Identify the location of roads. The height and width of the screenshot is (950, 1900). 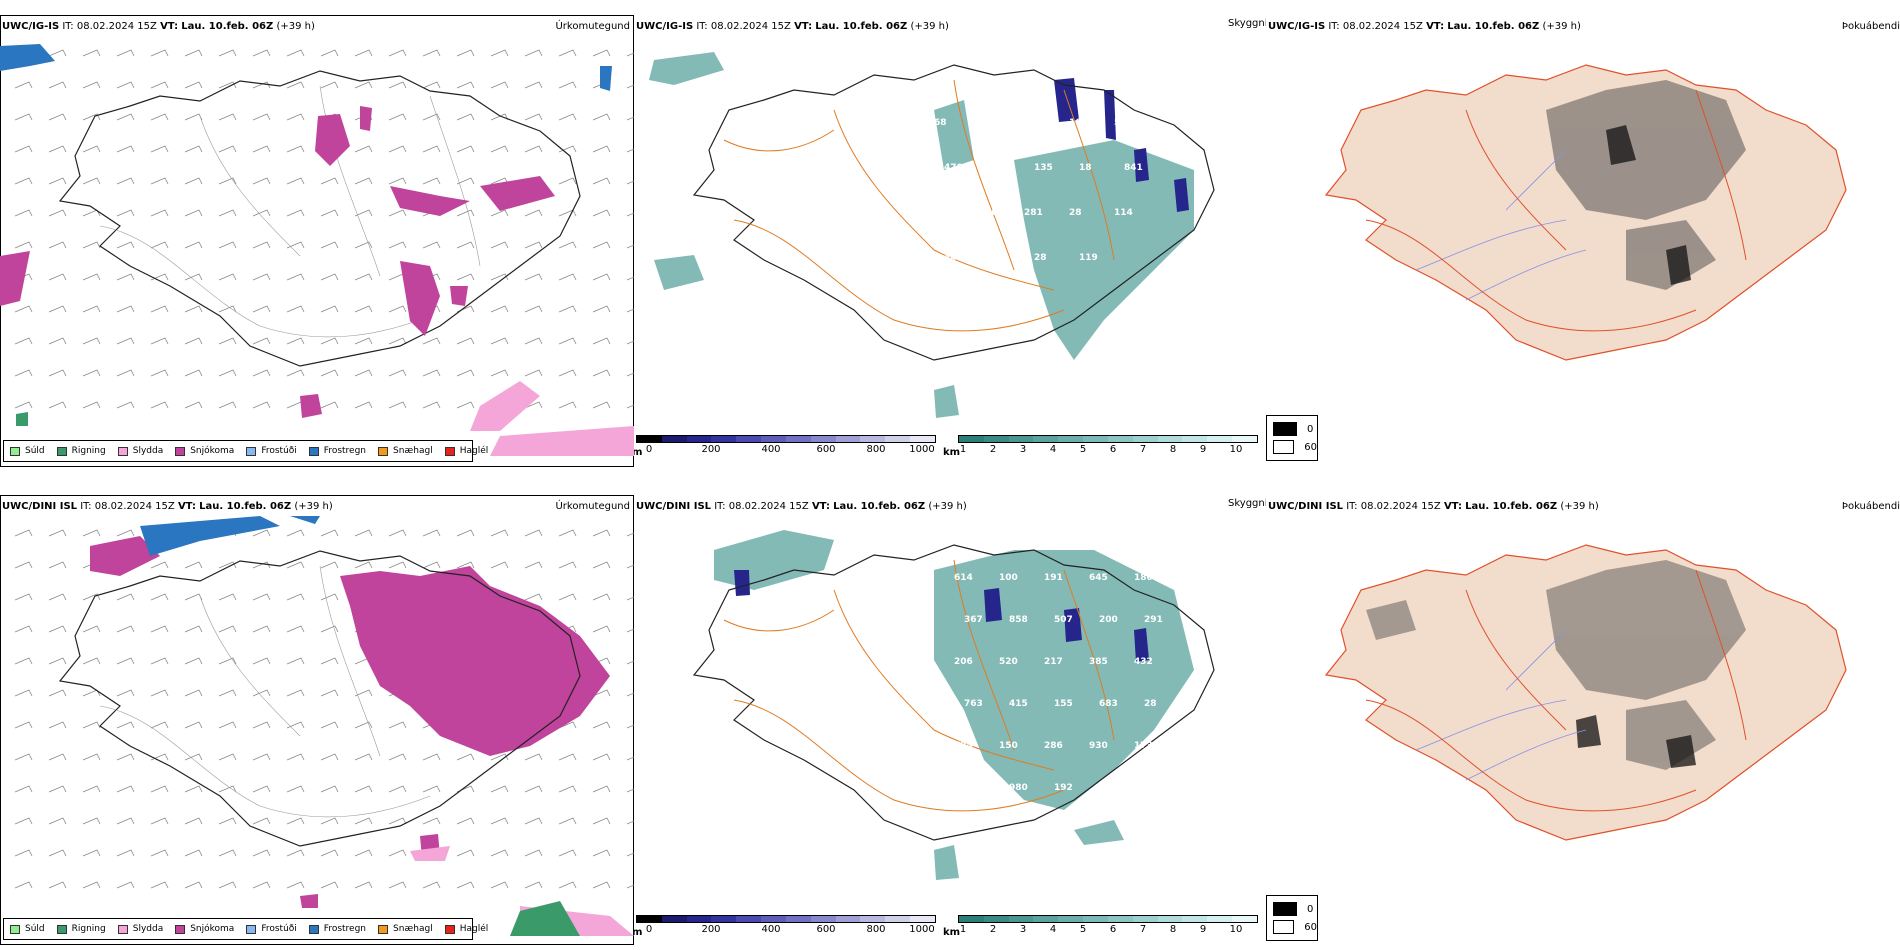
(1556, 690).